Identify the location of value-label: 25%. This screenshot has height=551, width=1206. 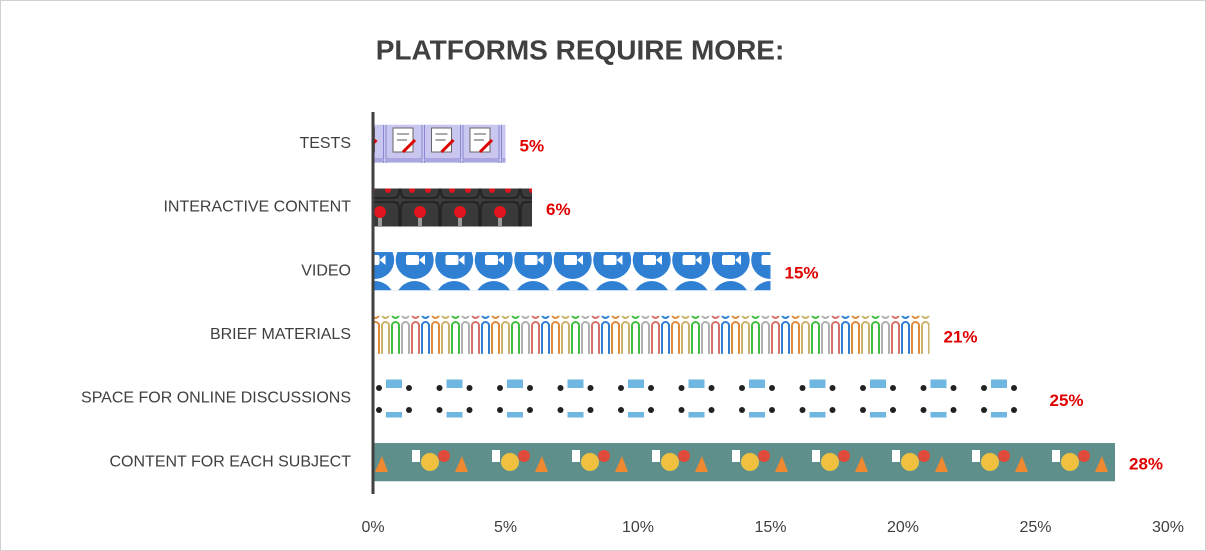
(1067, 400).